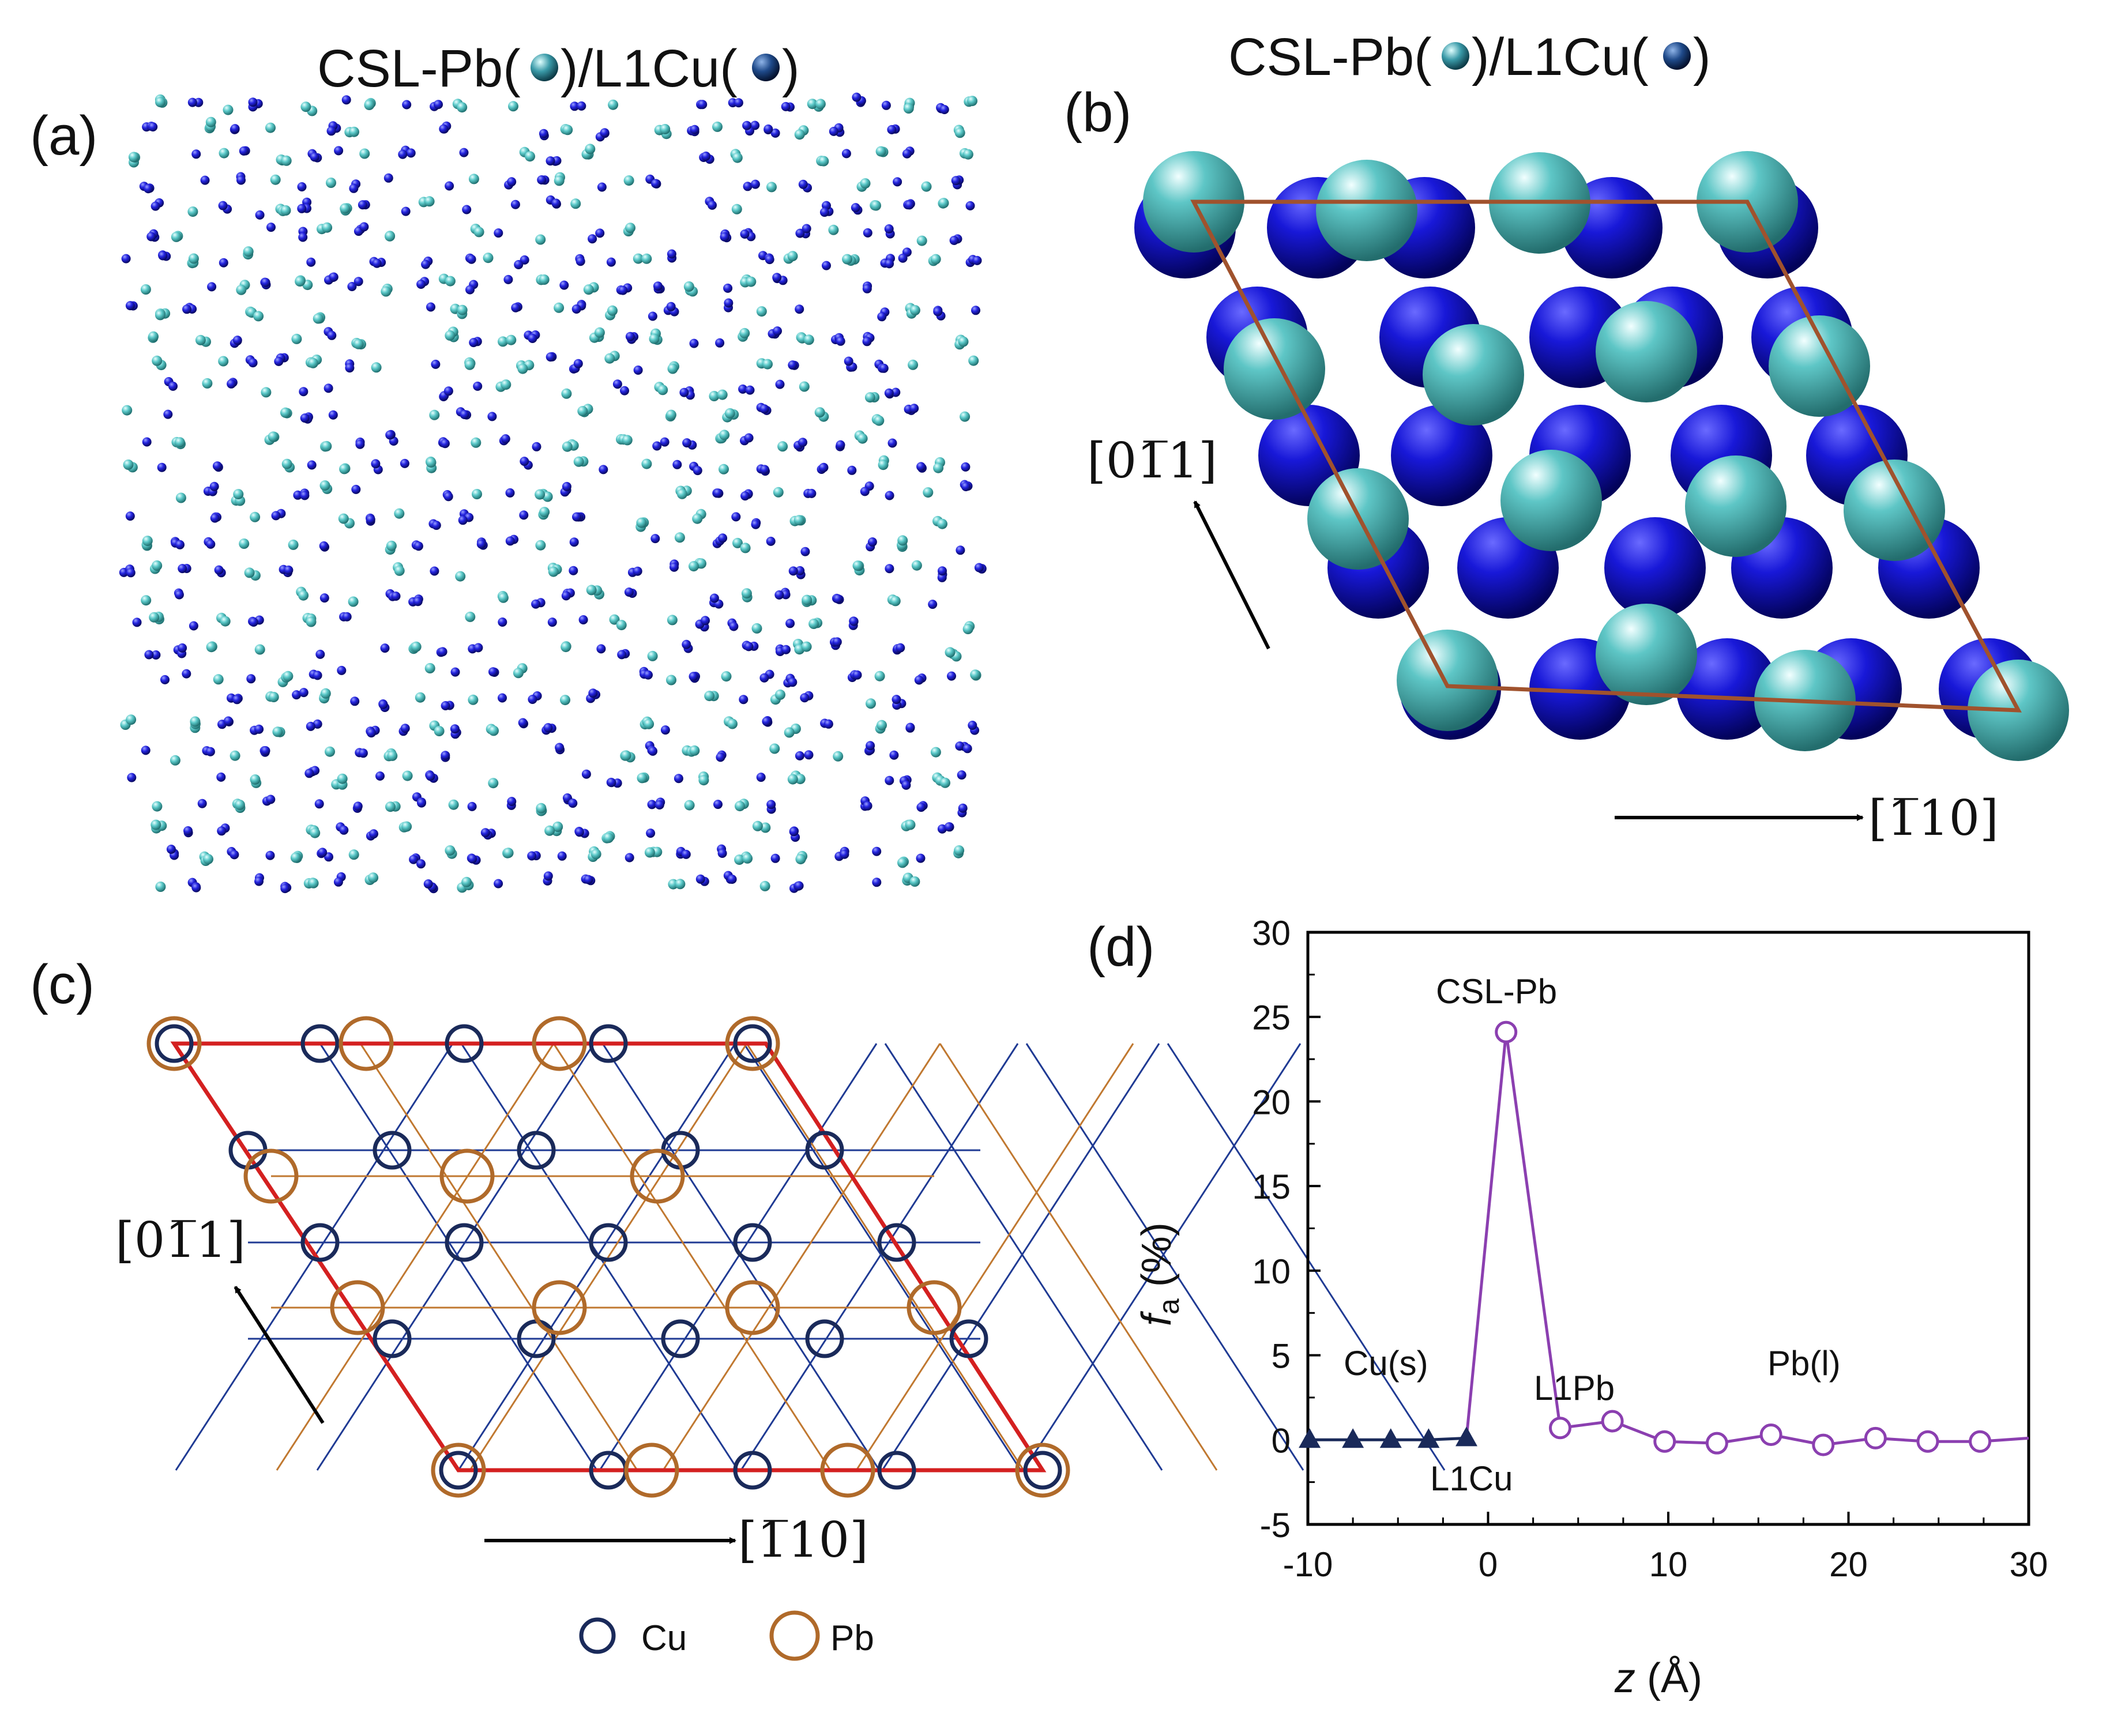  Describe the element at coordinates (1645, 1238) in the screenshot. I see `chart-markers` at that location.